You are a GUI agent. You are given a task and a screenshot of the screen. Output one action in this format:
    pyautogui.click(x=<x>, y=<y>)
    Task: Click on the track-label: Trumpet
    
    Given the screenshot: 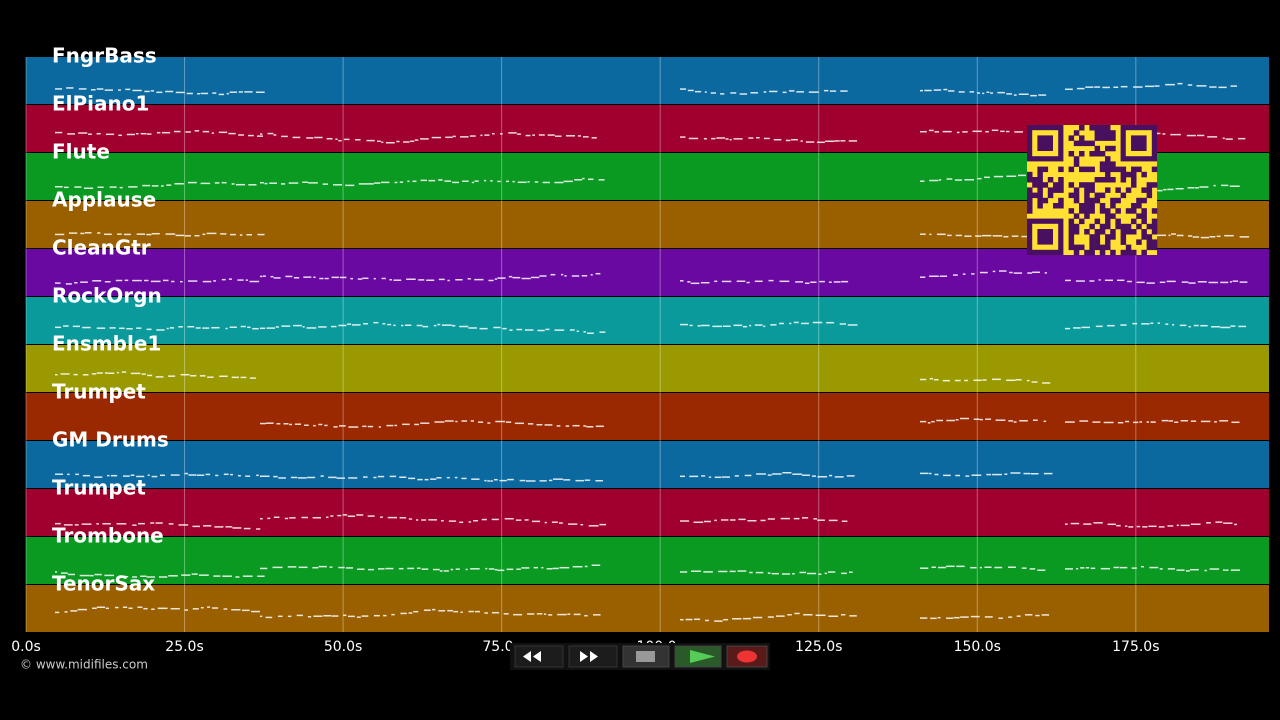 What is the action you would take?
    pyautogui.click(x=99, y=488)
    